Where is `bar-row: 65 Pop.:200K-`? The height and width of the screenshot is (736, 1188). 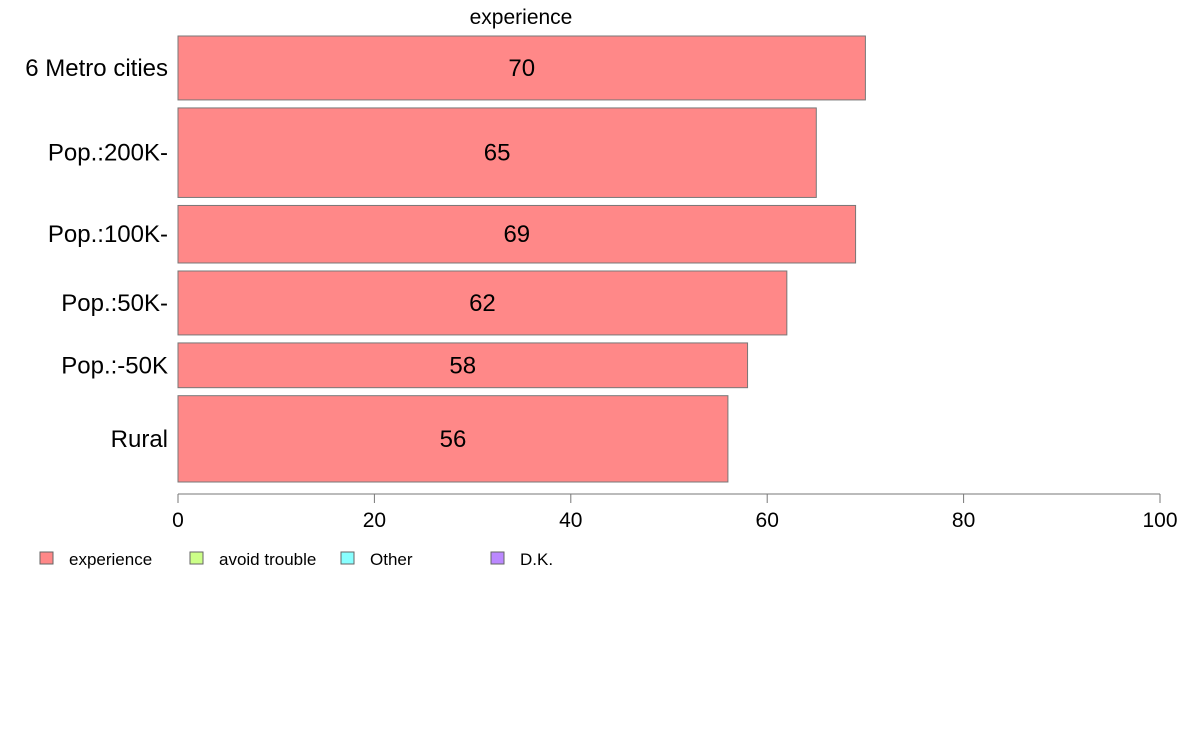 bar-row: 65 Pop.:200K- is located at coordinates (432, 152).